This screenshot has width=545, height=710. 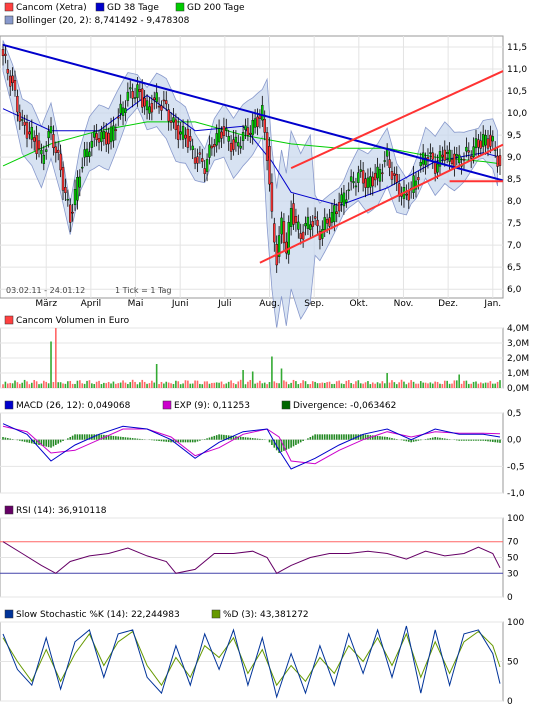 I want to click on legend-swatch-volume, so click(x=9, y=320).